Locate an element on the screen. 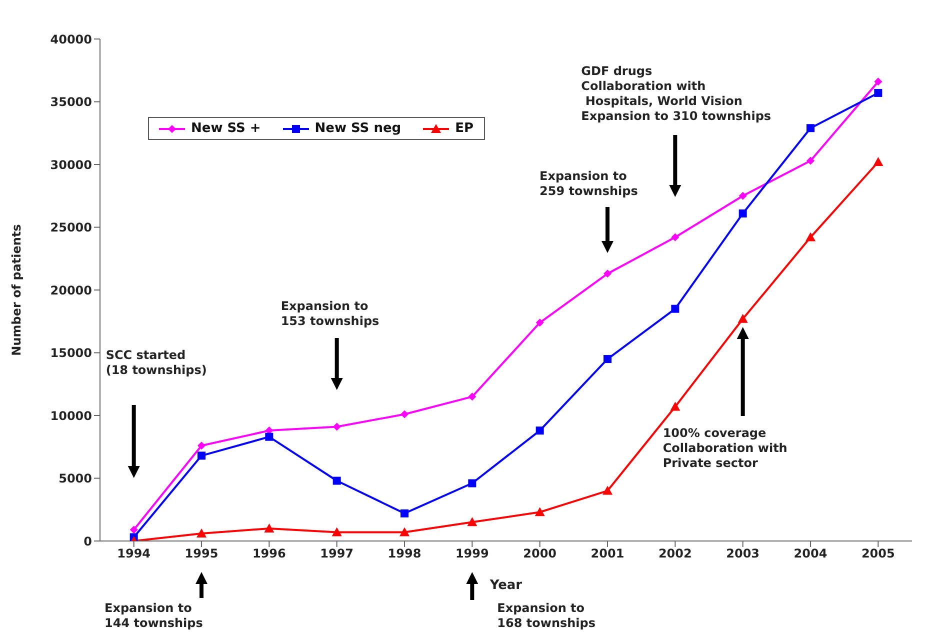 The height and width of the screenshot is (634, 930). x-tick-label: 2003 is located at coordinates (743, 553).